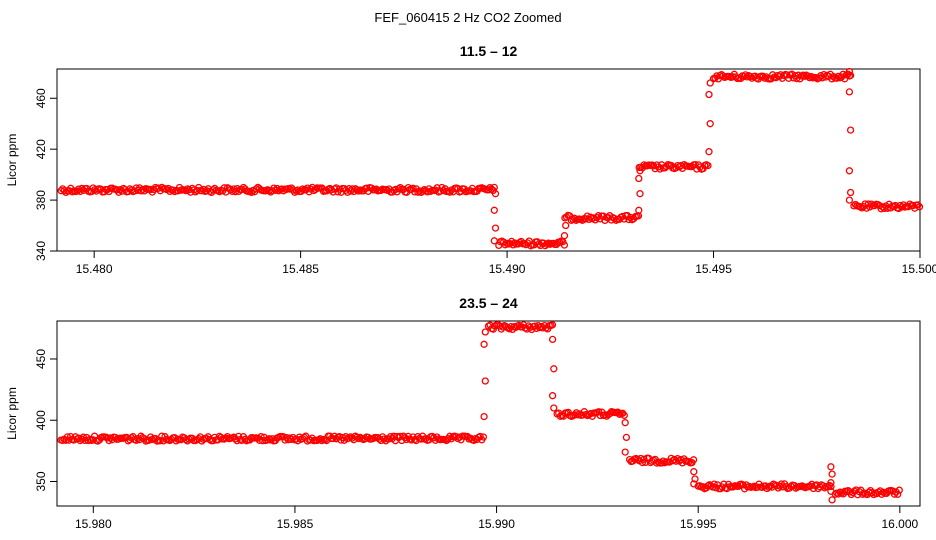 Image resolution: width=936 pixels, height=540 pixels. What do you see at coordinates (12, 160) in the screenshot?
I see `y-axis-label: Licor ppm` at bounding box center [12, 160].